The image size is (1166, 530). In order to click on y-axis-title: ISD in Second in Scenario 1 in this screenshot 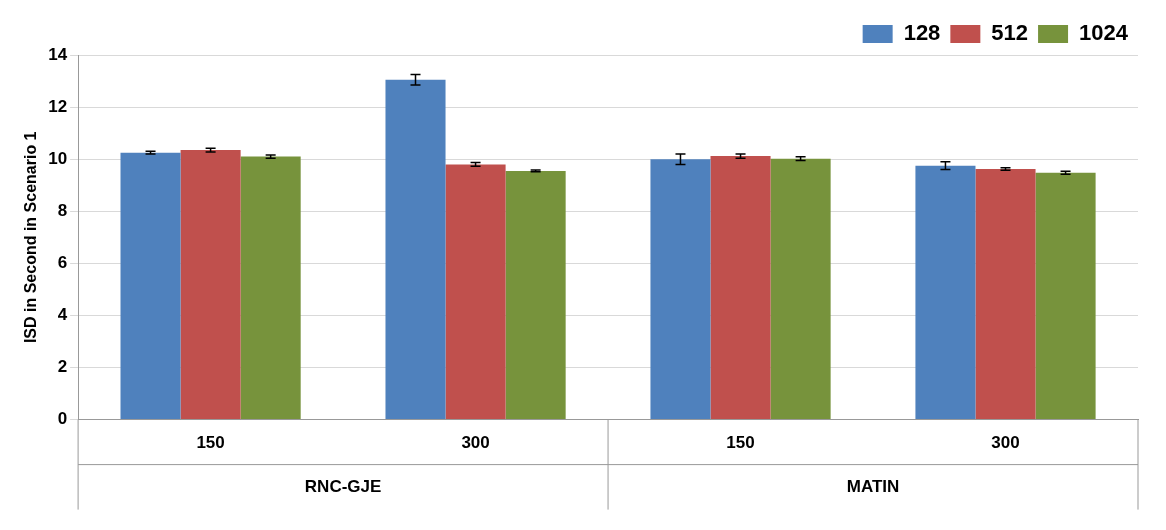, I will do `click(31, 237)`.